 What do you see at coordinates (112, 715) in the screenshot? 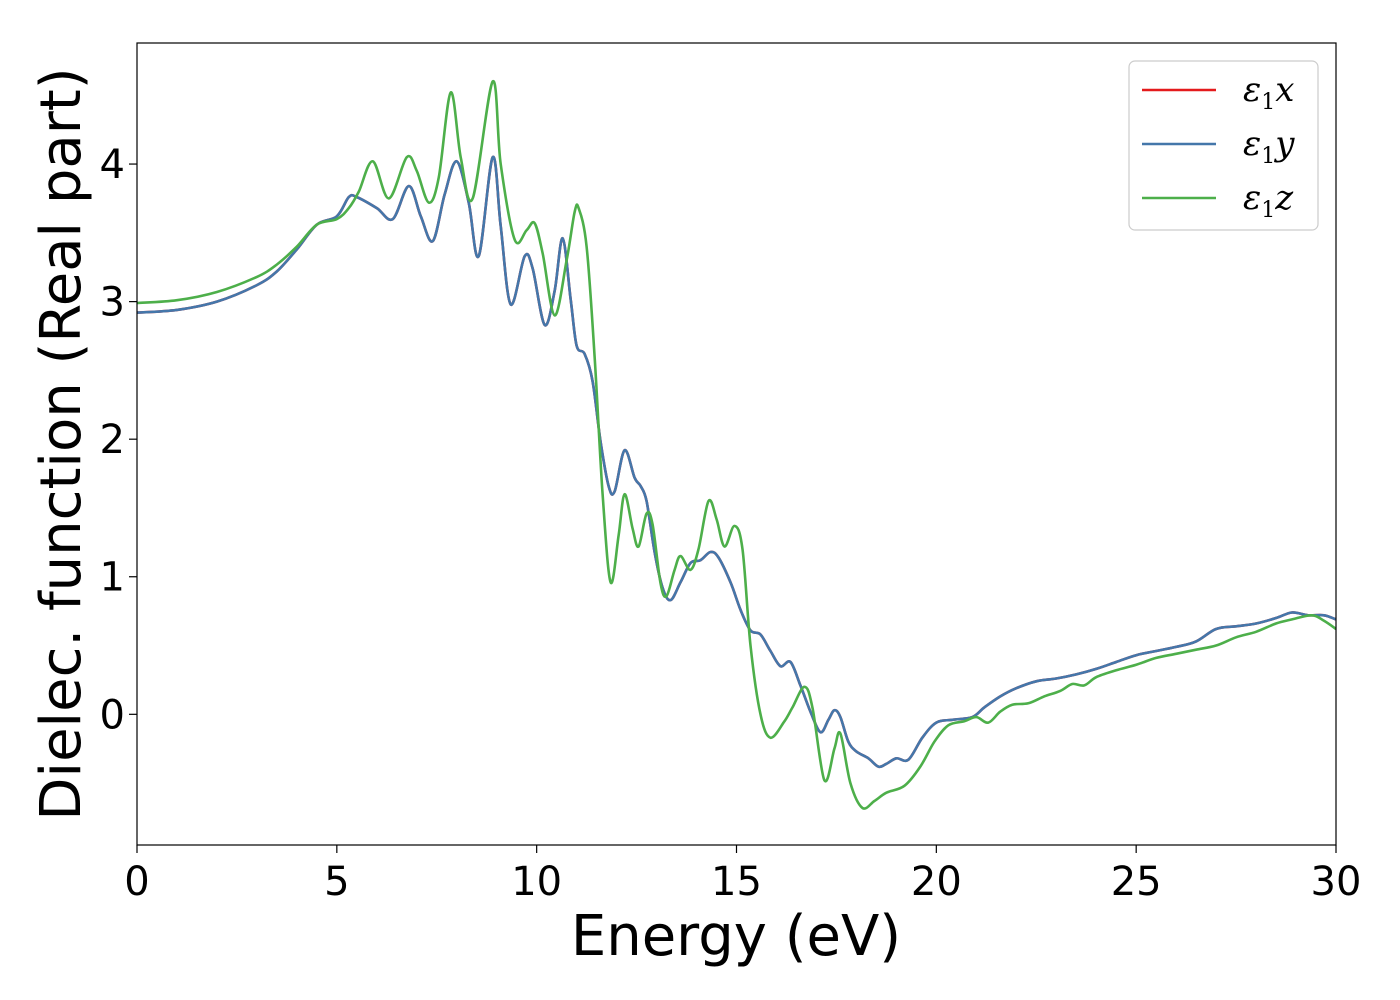
I see `y-tick-label: 0` at bounding box center [112, 715].